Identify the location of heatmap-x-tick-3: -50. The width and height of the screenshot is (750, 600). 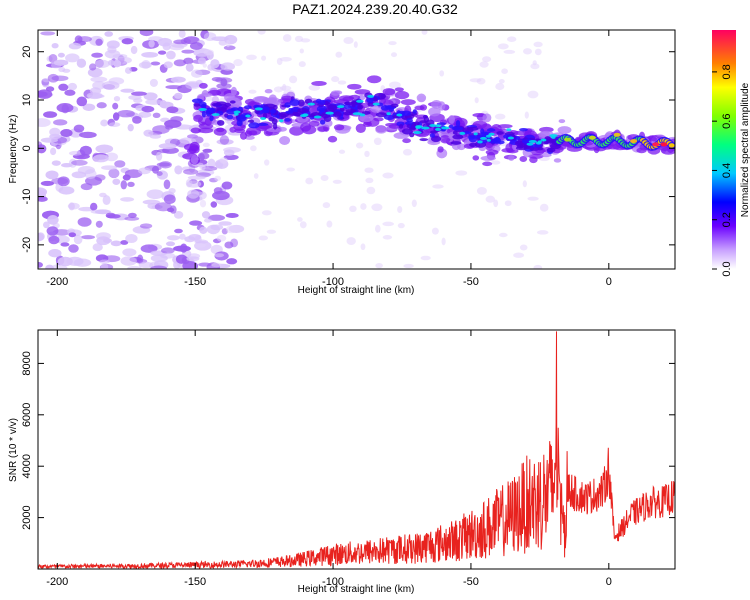
(471, 159).